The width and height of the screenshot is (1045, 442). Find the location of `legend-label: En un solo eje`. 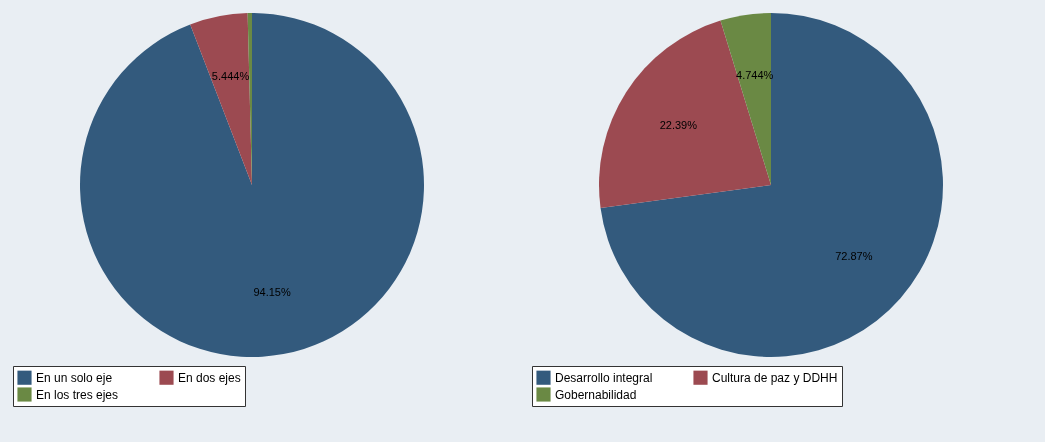

legend-label: En un solo eje is located at coordinates (74, 377).